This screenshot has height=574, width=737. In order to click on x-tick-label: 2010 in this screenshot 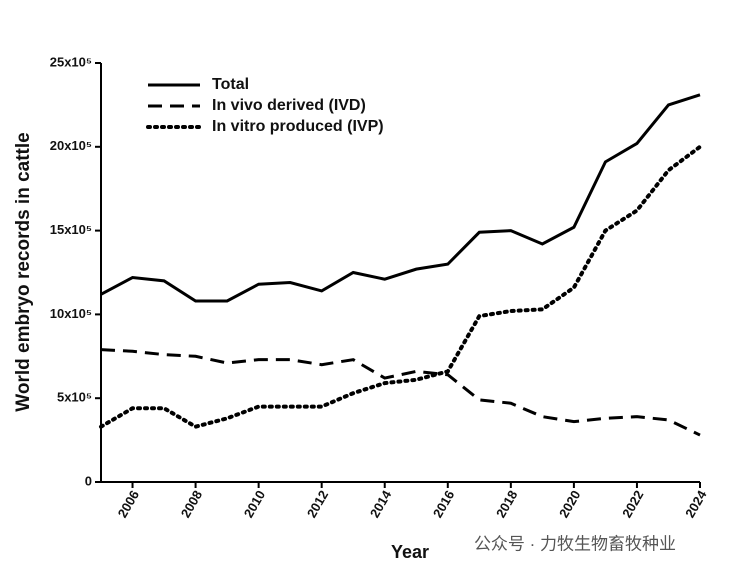, I will do `click(254, 504)`.